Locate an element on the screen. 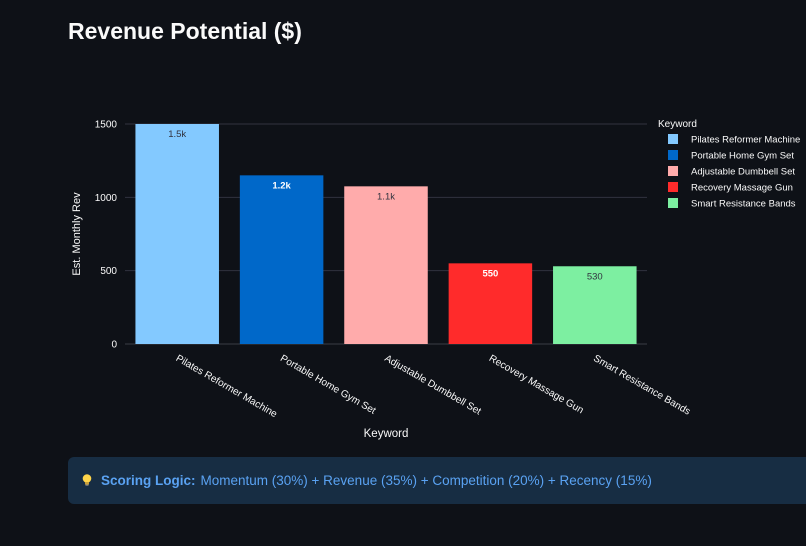 This screenshot has width=806, height=546. legend-item-label: Portable Home Gym Set is located at coordinates (742, 156).